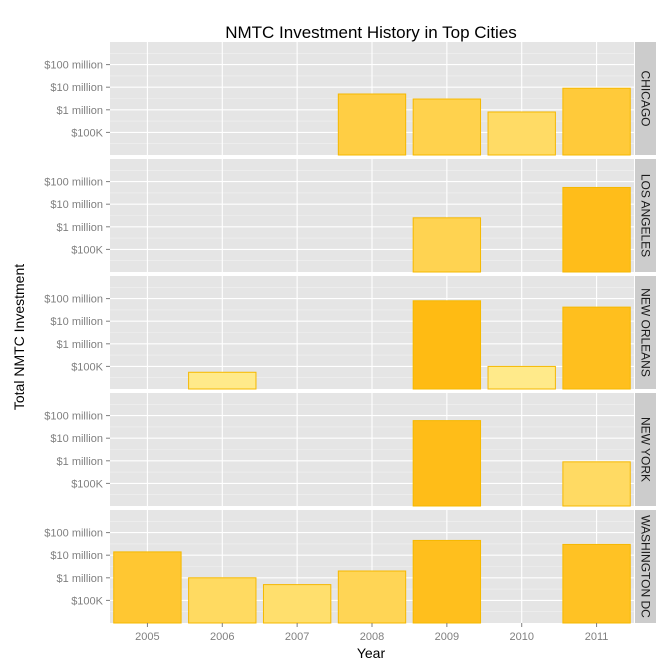 This screenshot has width=672, height=672. I want to click on x-tick-label: 2010, so click(521, 637).